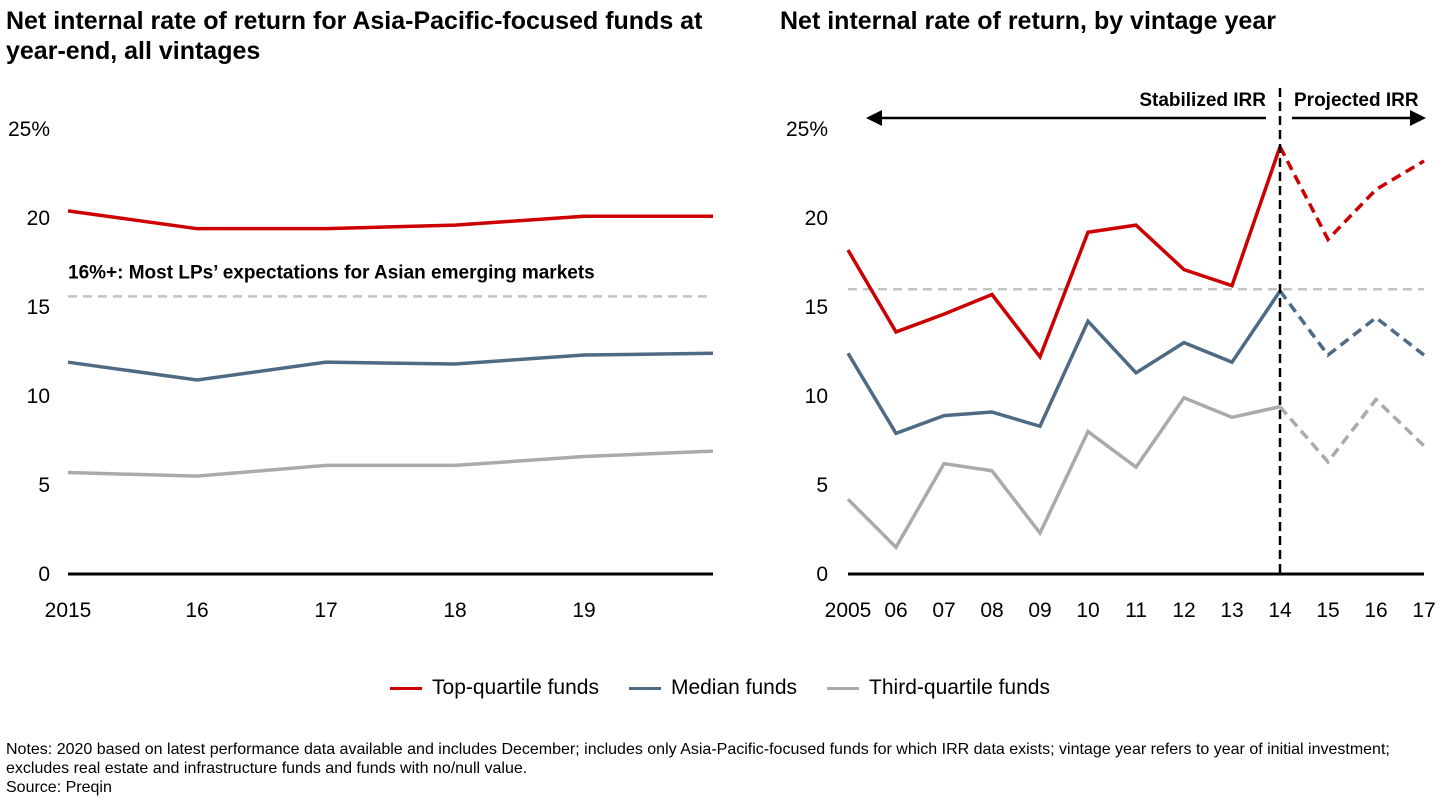 The width and height of the screenshot is (1440, 810). What do you see at coordinates (734, 687) in the screenshot?
I see `legend-label: Median funds` at bounding box center [734, 687].